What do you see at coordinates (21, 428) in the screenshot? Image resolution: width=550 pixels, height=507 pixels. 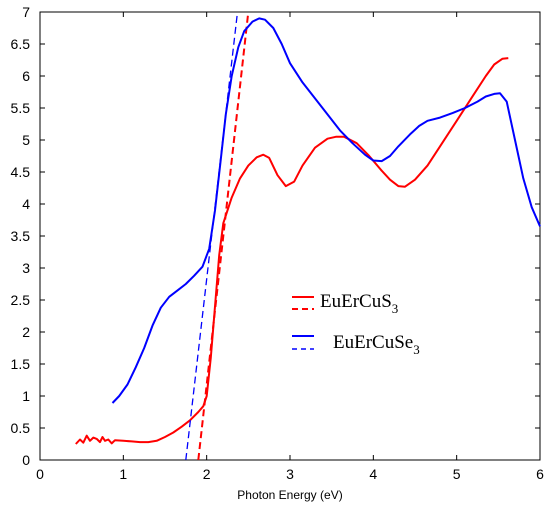 I see `y-tick-label: 0.5` at bounding box center [21, 428].